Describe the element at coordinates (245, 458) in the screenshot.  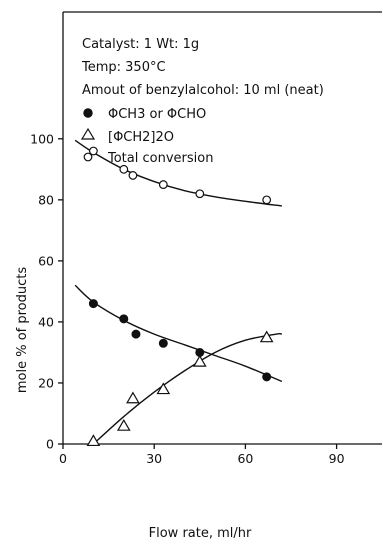
I see `x-tick-label: 60` at that location.